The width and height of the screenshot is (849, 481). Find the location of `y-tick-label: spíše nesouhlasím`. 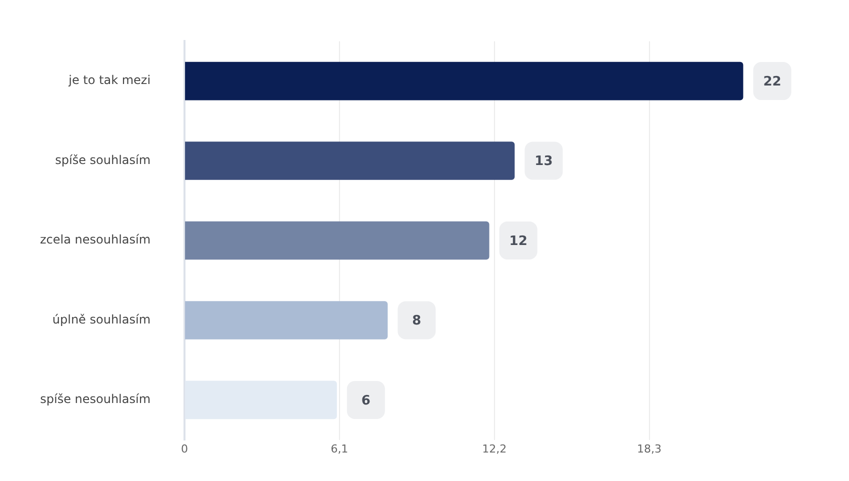

y-tick-label: spíše nesouhlasím is located at coordinates (95, 399).